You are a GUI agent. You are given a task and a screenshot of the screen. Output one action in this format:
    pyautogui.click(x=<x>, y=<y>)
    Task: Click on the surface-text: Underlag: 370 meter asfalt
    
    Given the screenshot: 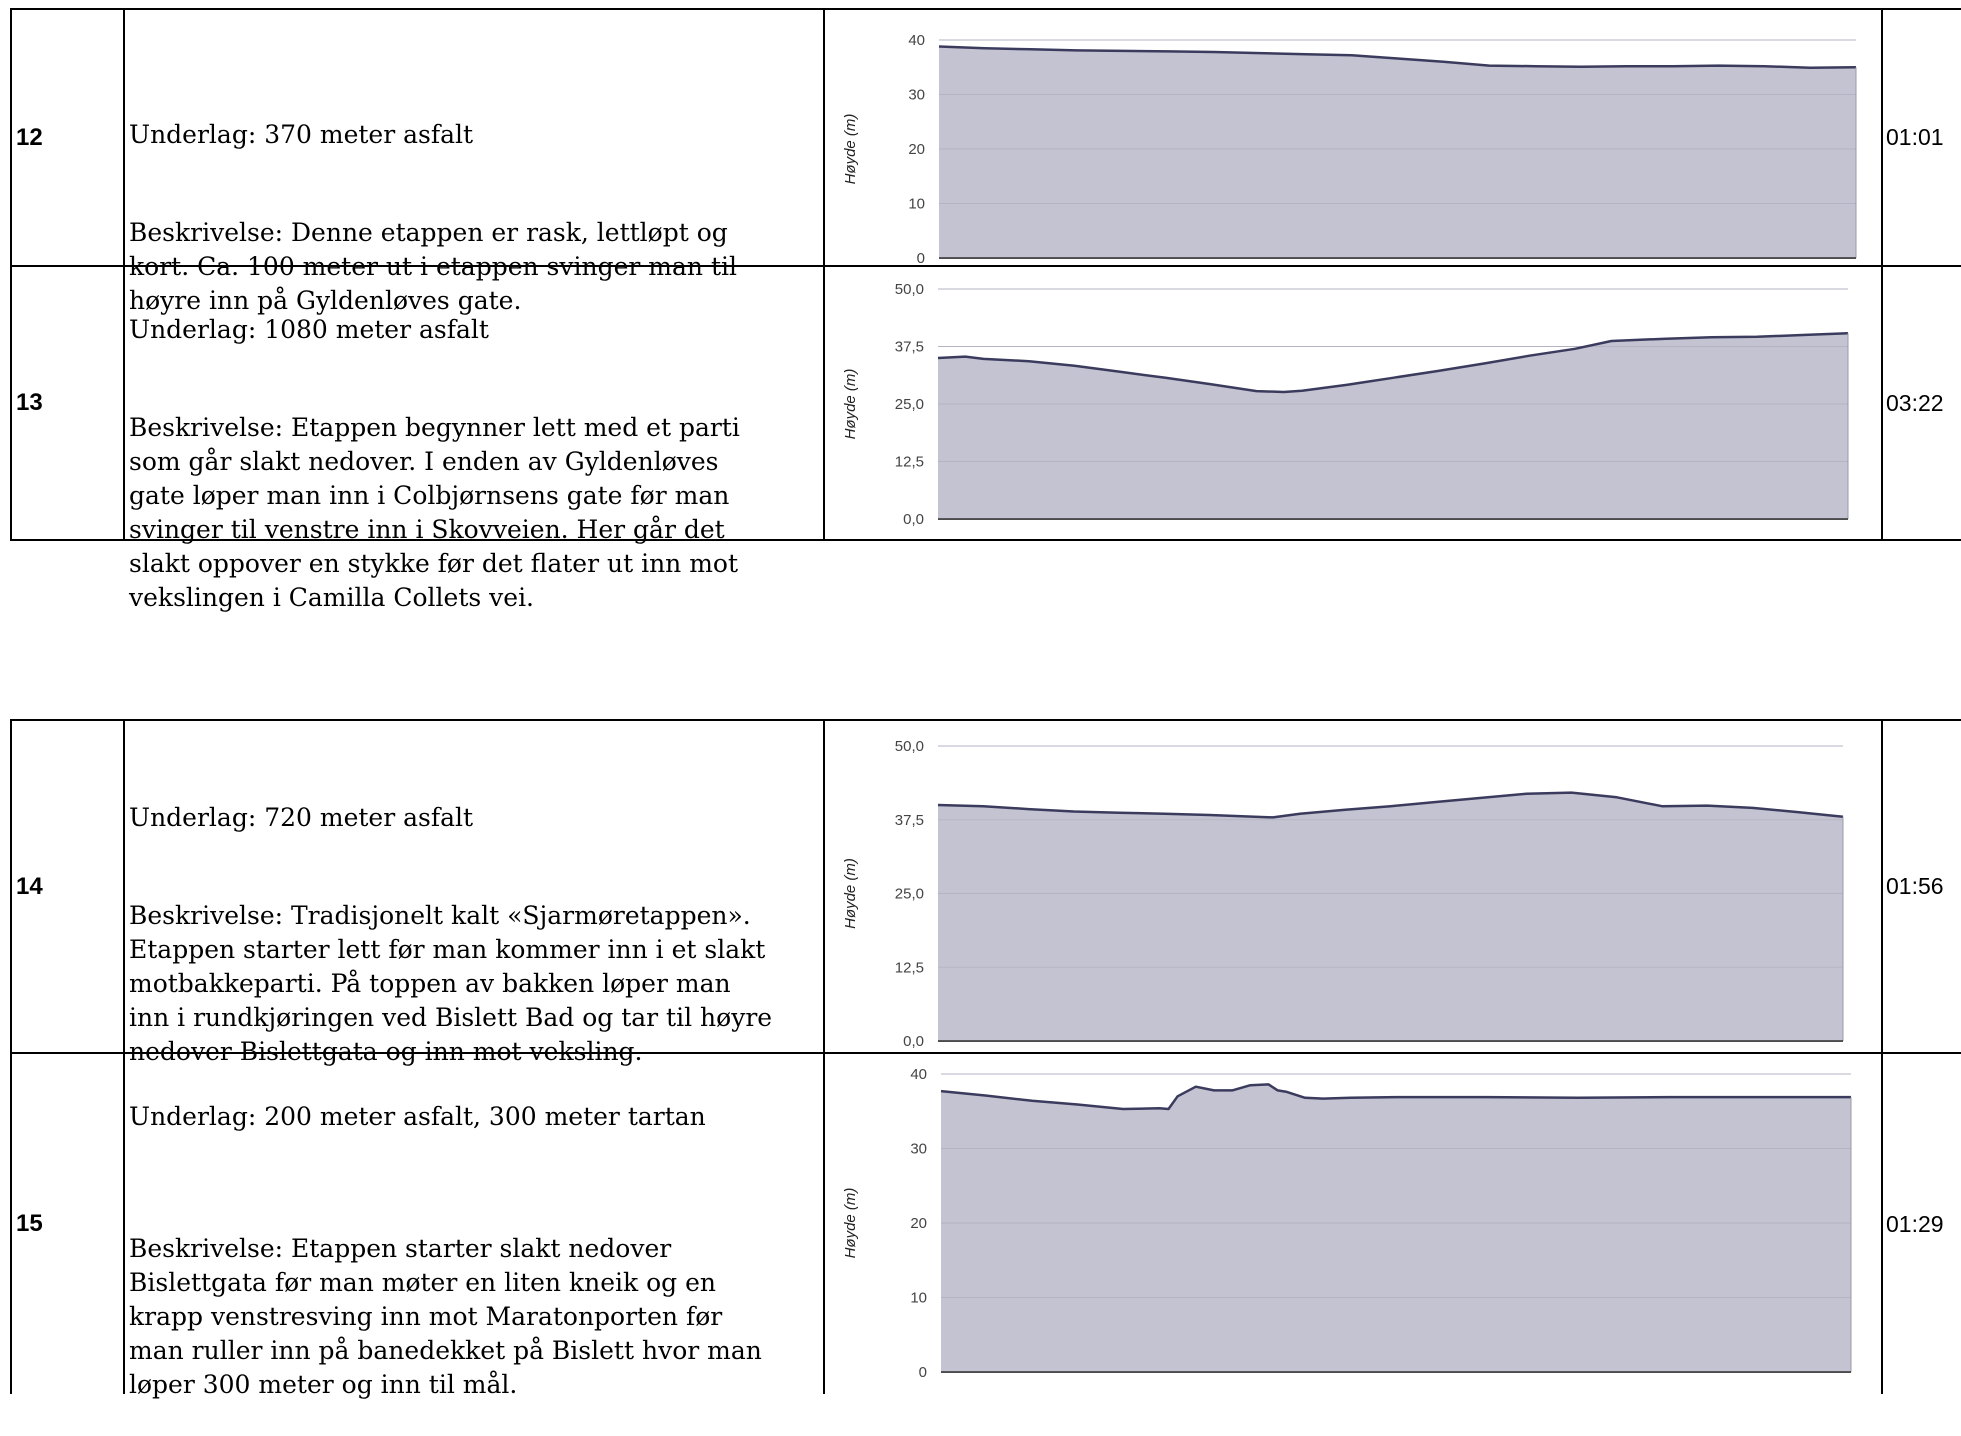 What is the action you would take?
    pyautogui.click(x=301, y=134)
    